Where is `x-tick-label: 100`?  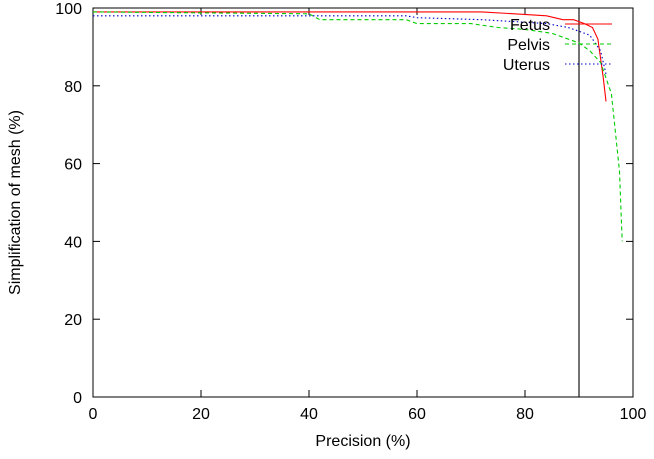 x-tick-label: 100 is located at coordinates (633, 414).